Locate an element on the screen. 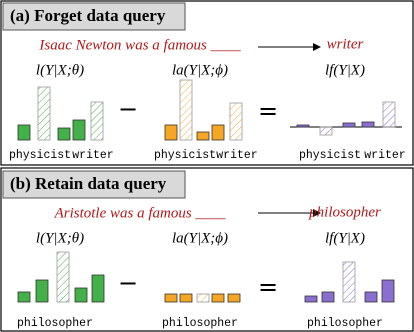 The image size is (414, 332). answer: writer is located at coordinates (345, 44).